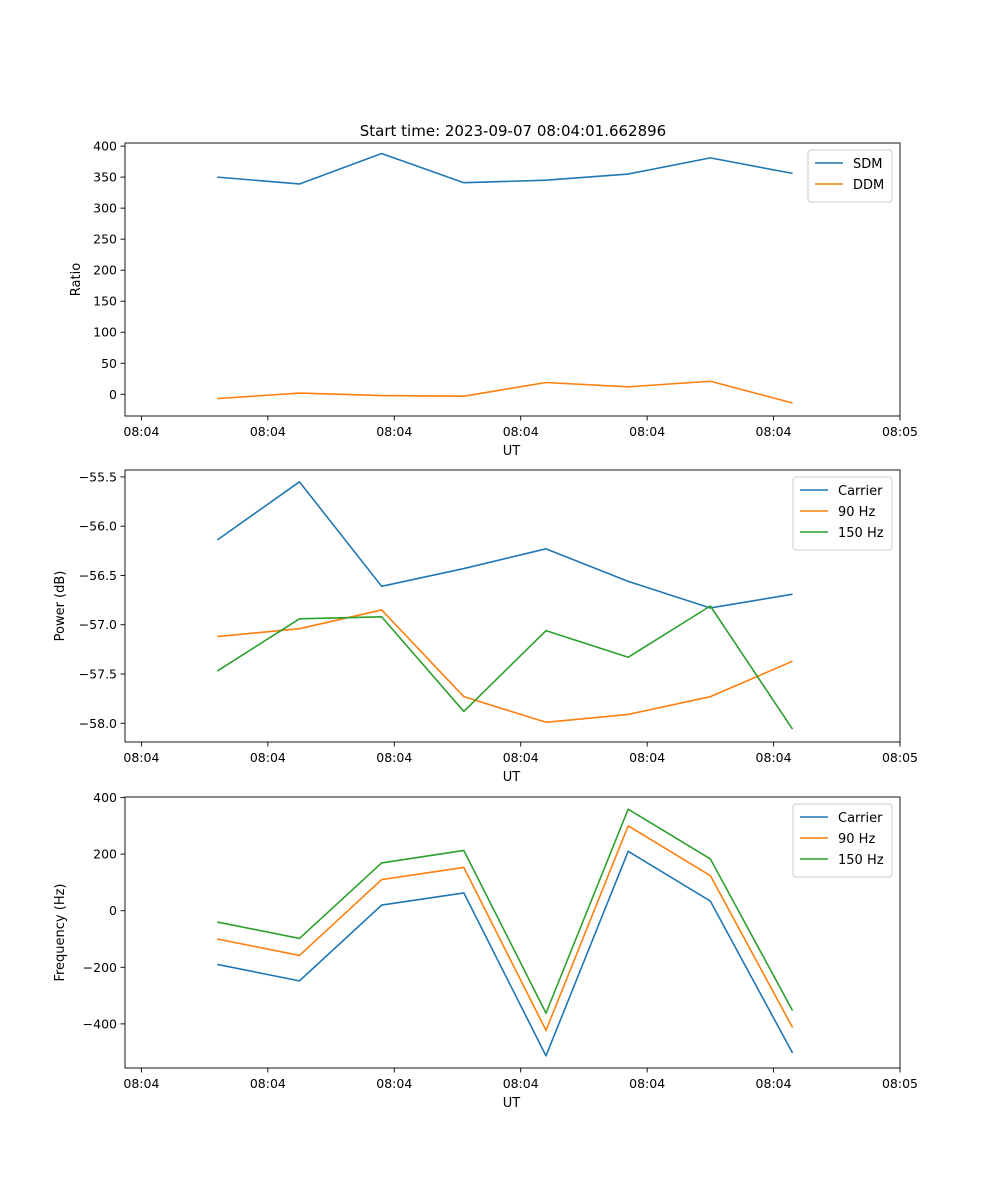  I want to click on legend-label: DDM, so click(868, 185).